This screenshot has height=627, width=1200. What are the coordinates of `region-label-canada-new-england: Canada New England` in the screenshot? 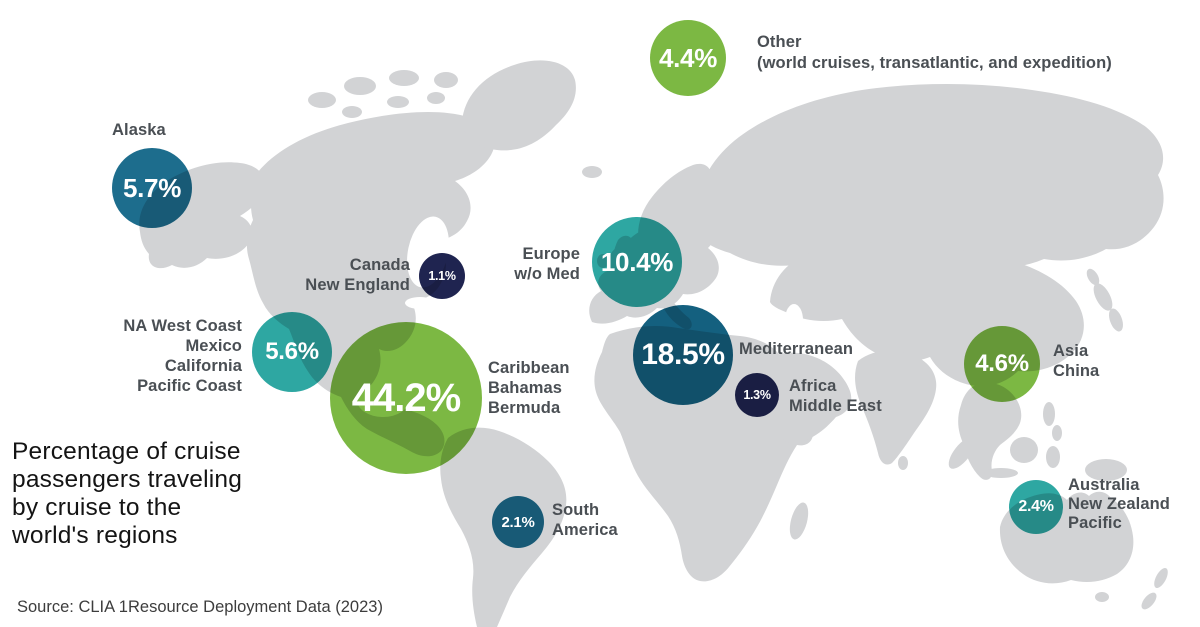 It's located at (357, 275).